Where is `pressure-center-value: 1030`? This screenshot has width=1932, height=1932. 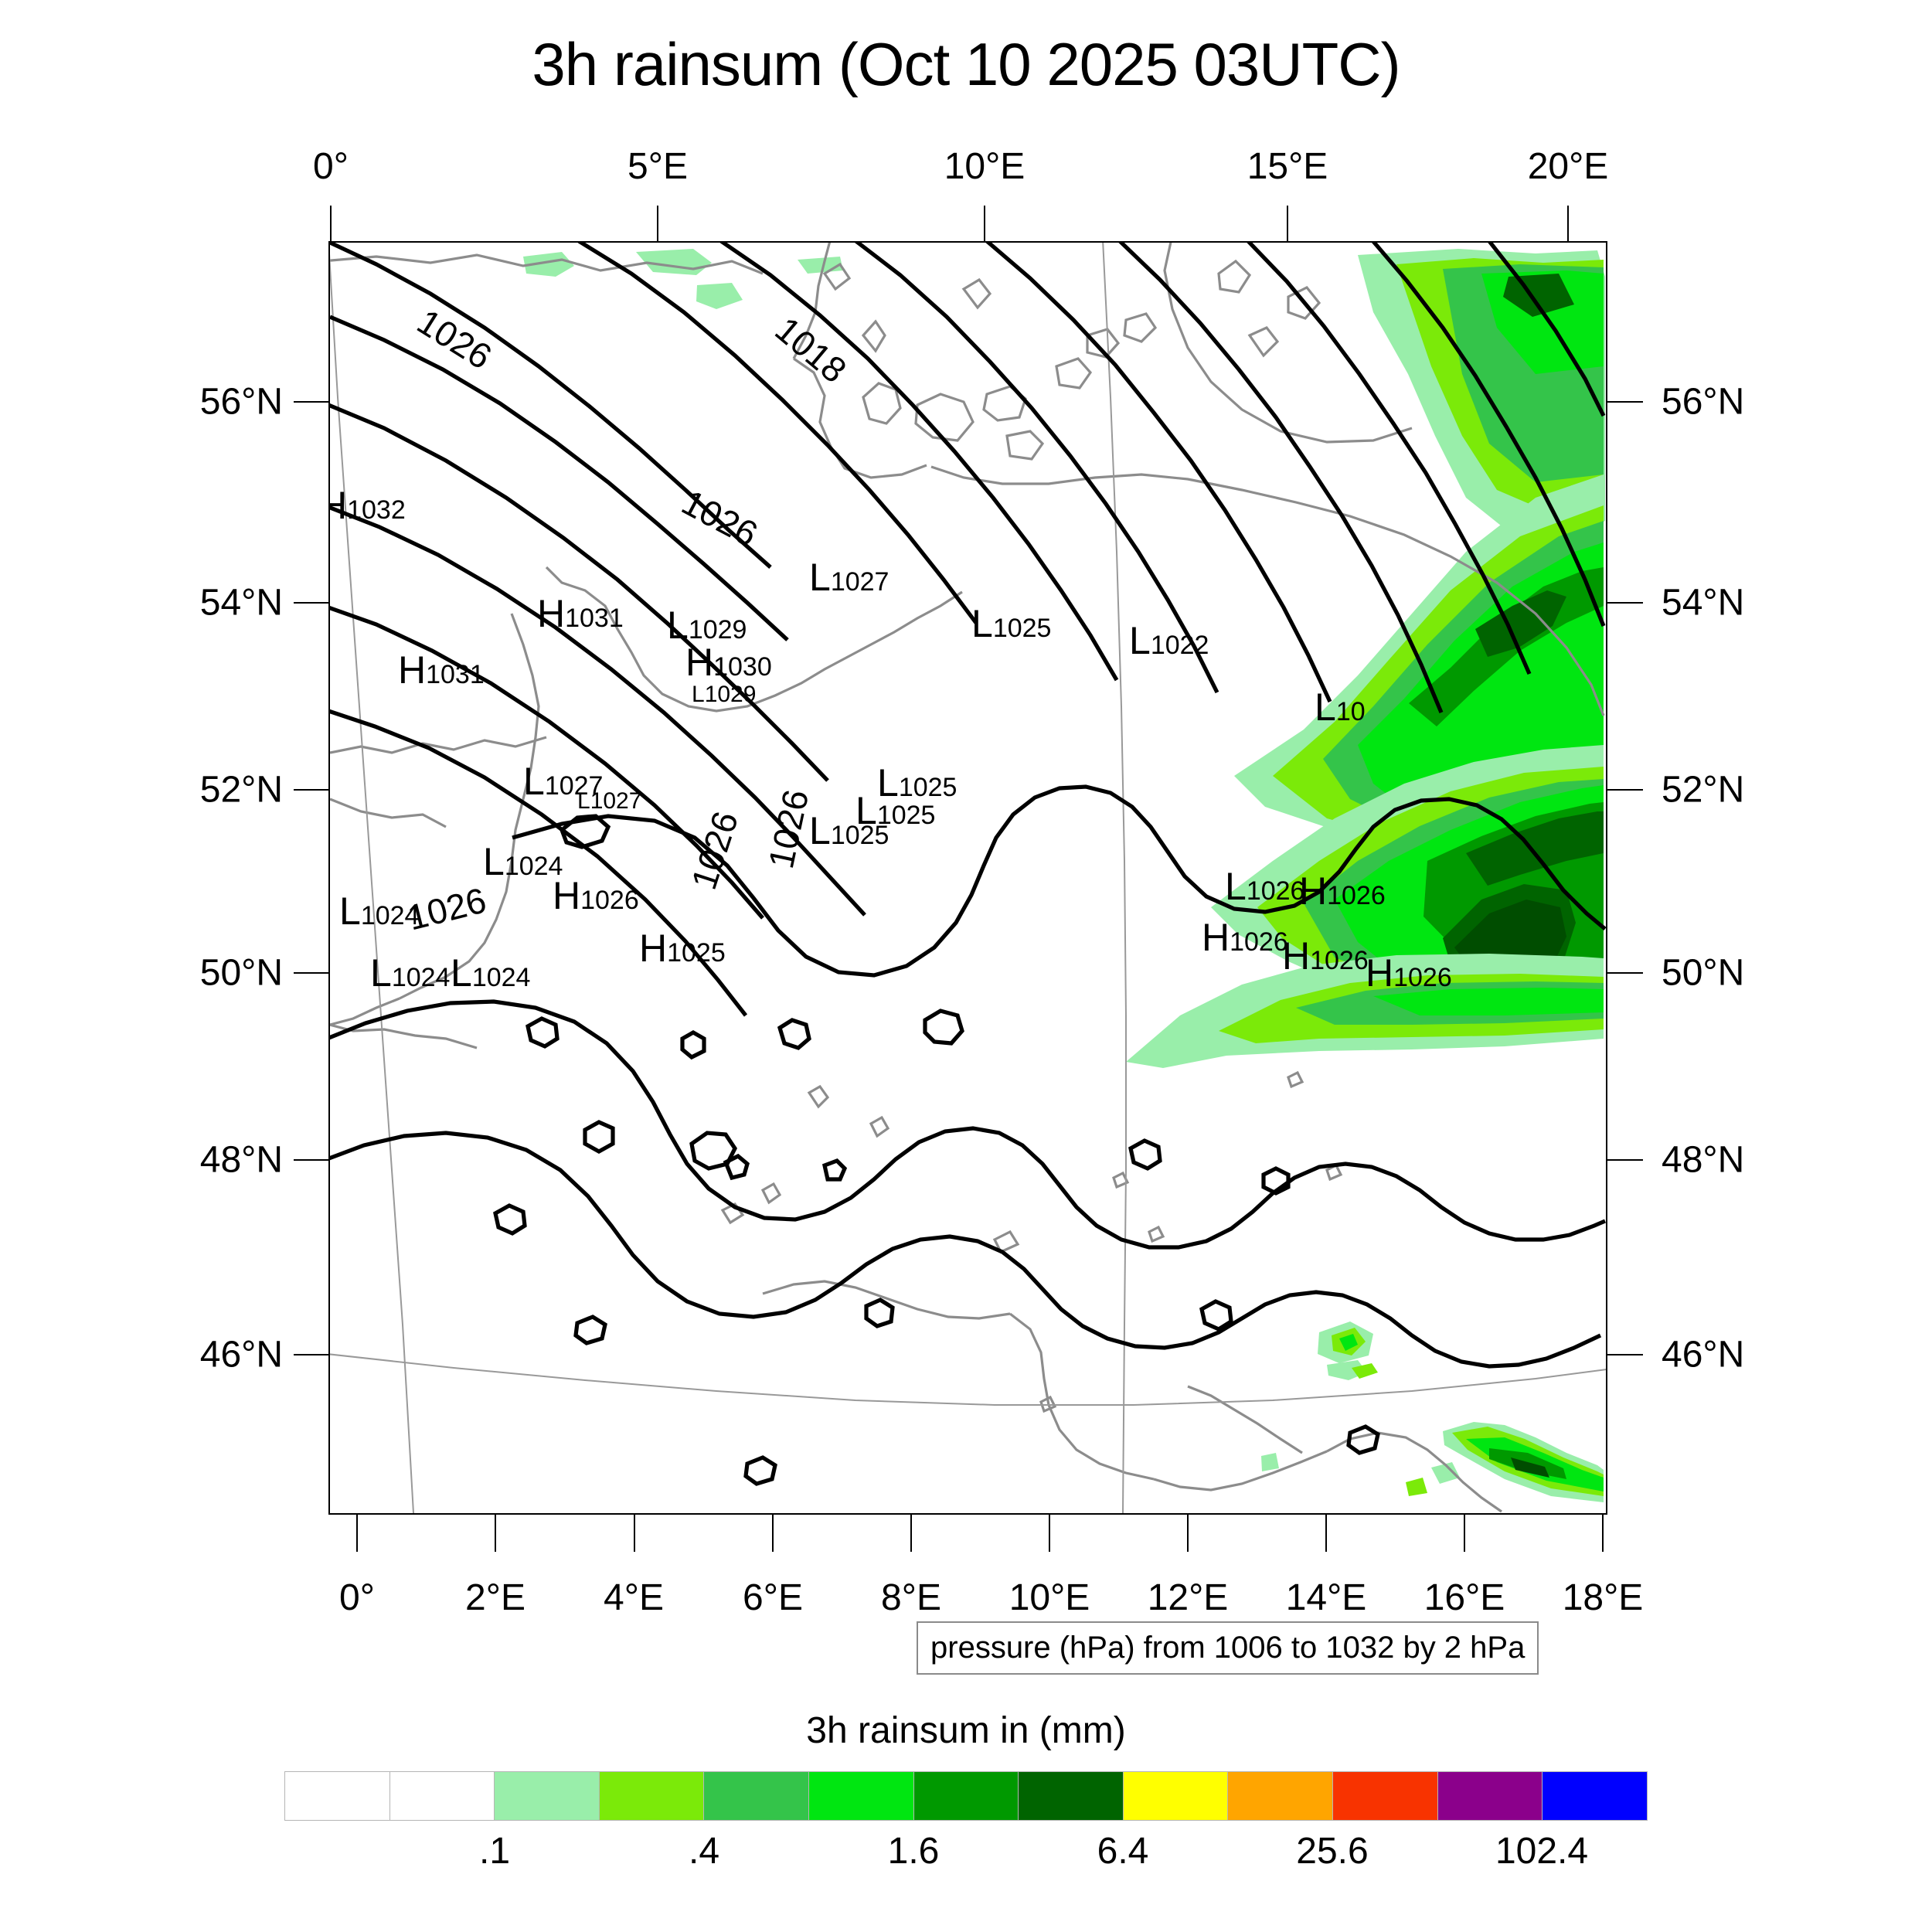 pressure-center-value: 1030 is located at coordinates (742, 667).